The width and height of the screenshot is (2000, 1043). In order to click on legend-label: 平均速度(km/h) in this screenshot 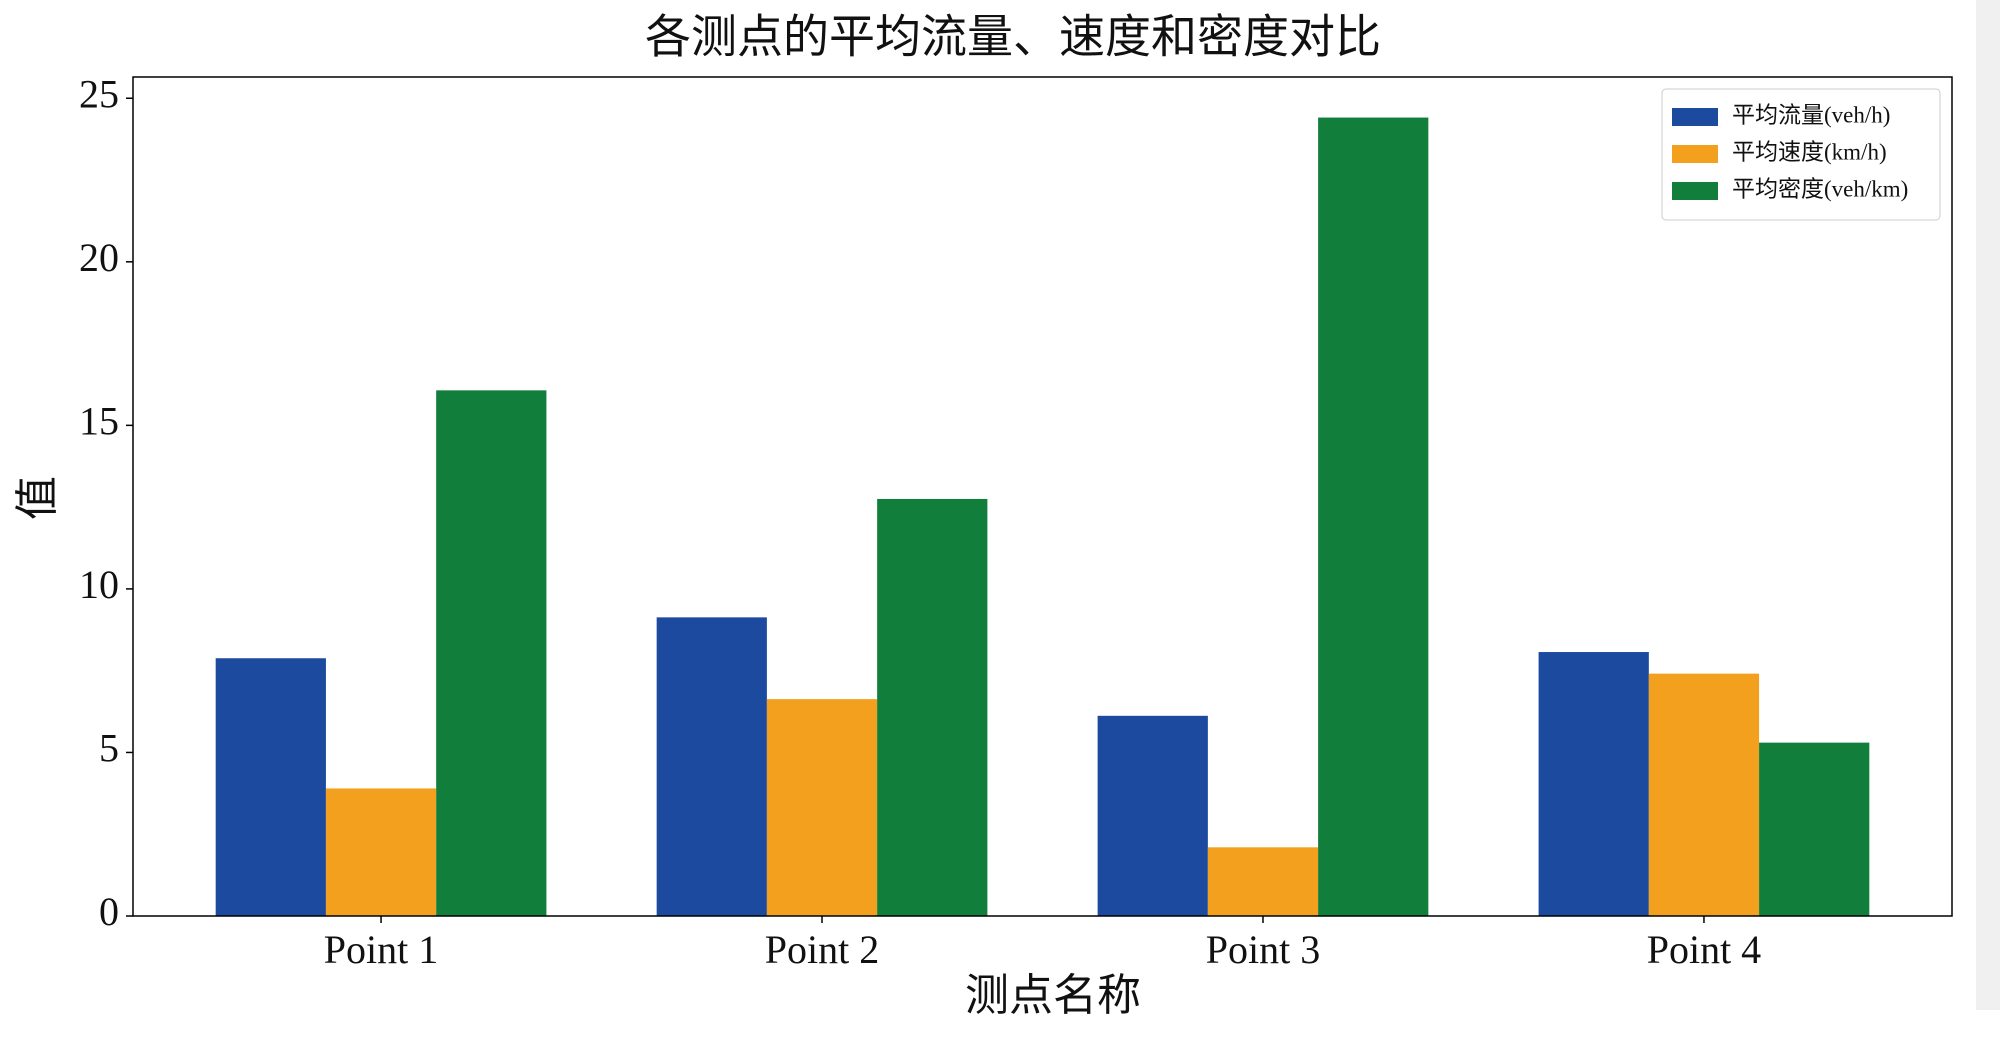, I will do `click(1809, 151)`.